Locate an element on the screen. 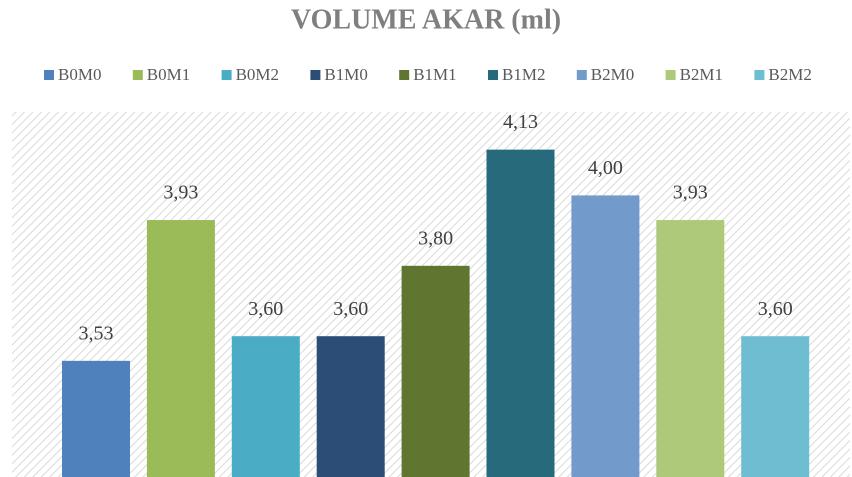  legend-label: B1M1 is located at coordinates (434, 74).